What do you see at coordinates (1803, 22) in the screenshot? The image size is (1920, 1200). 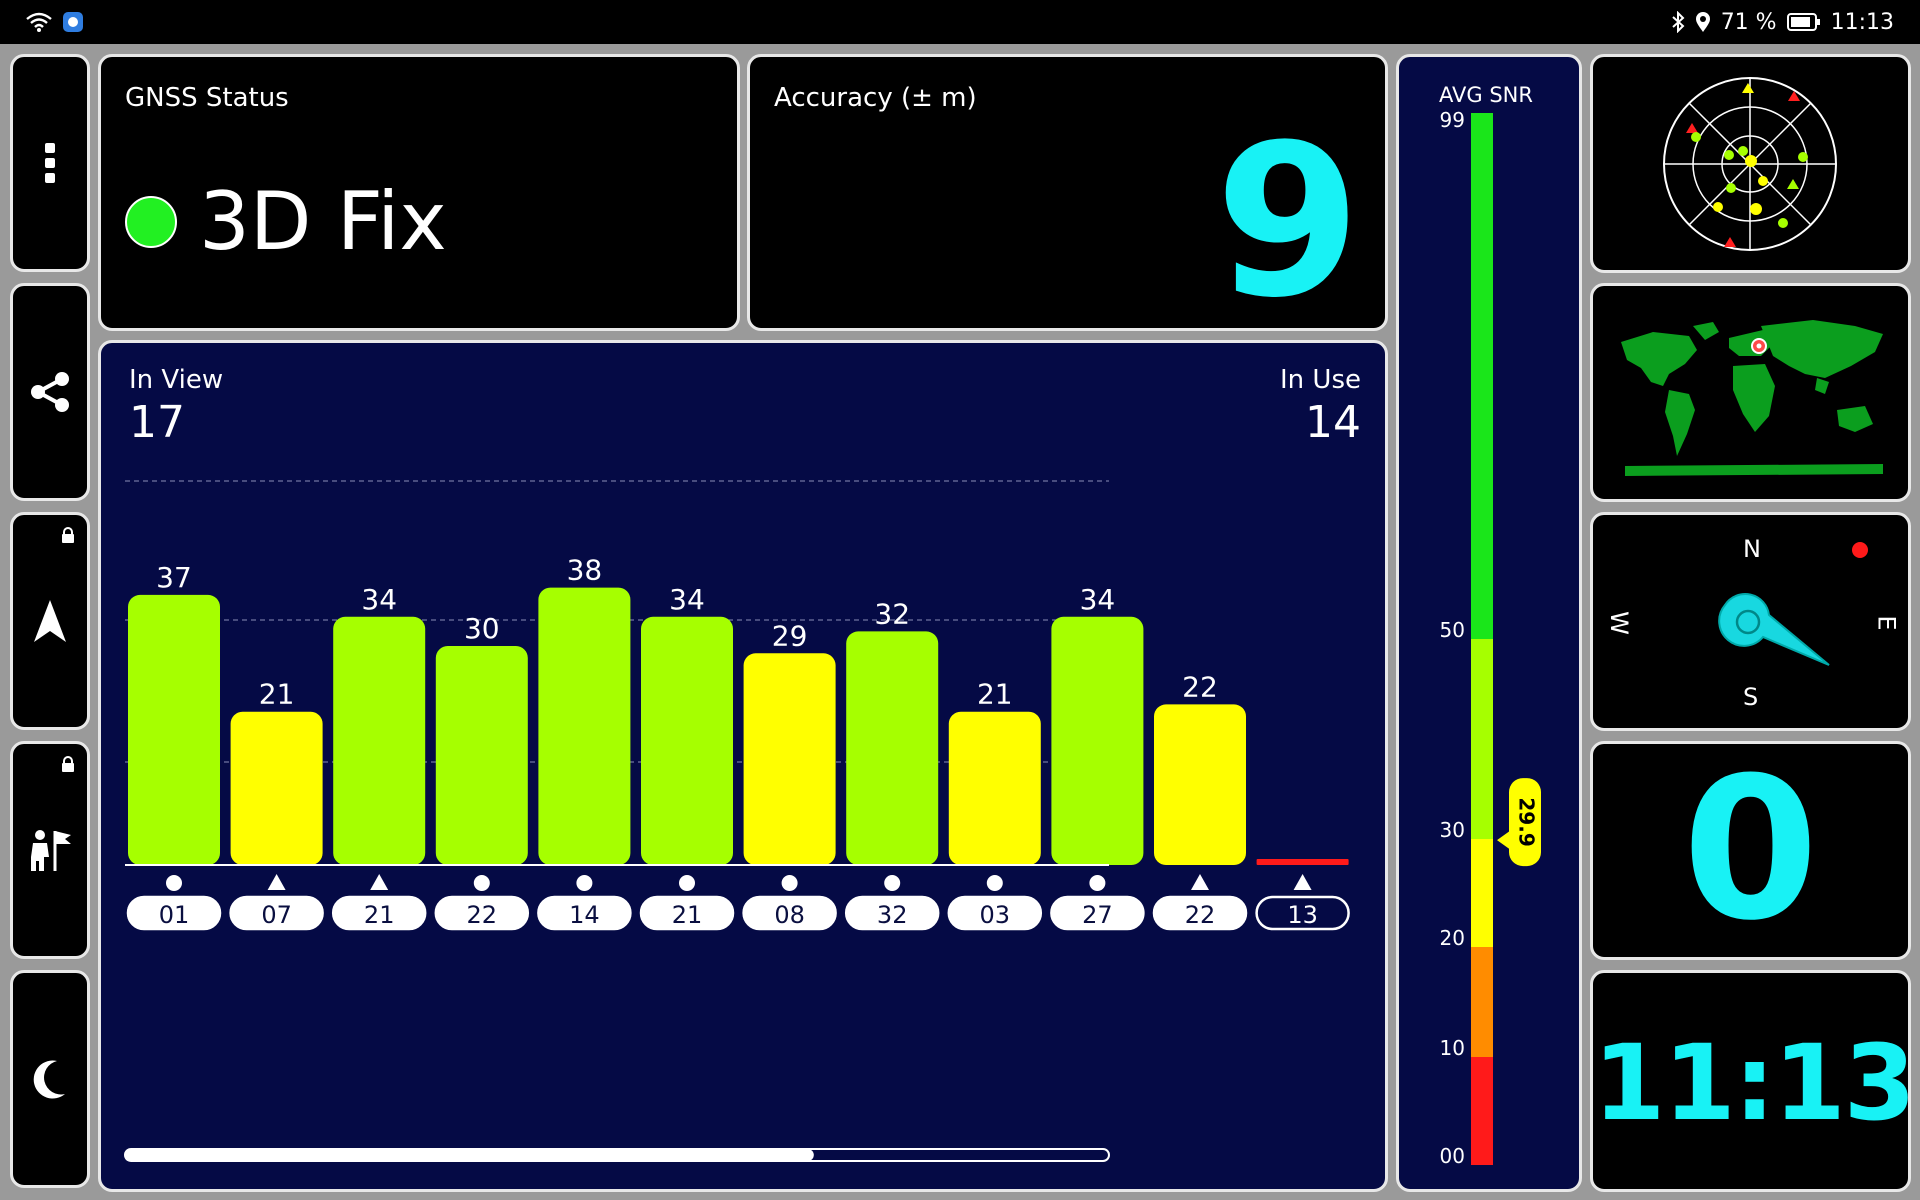 I see `battery-icon` at bounding box center [1803, 22].